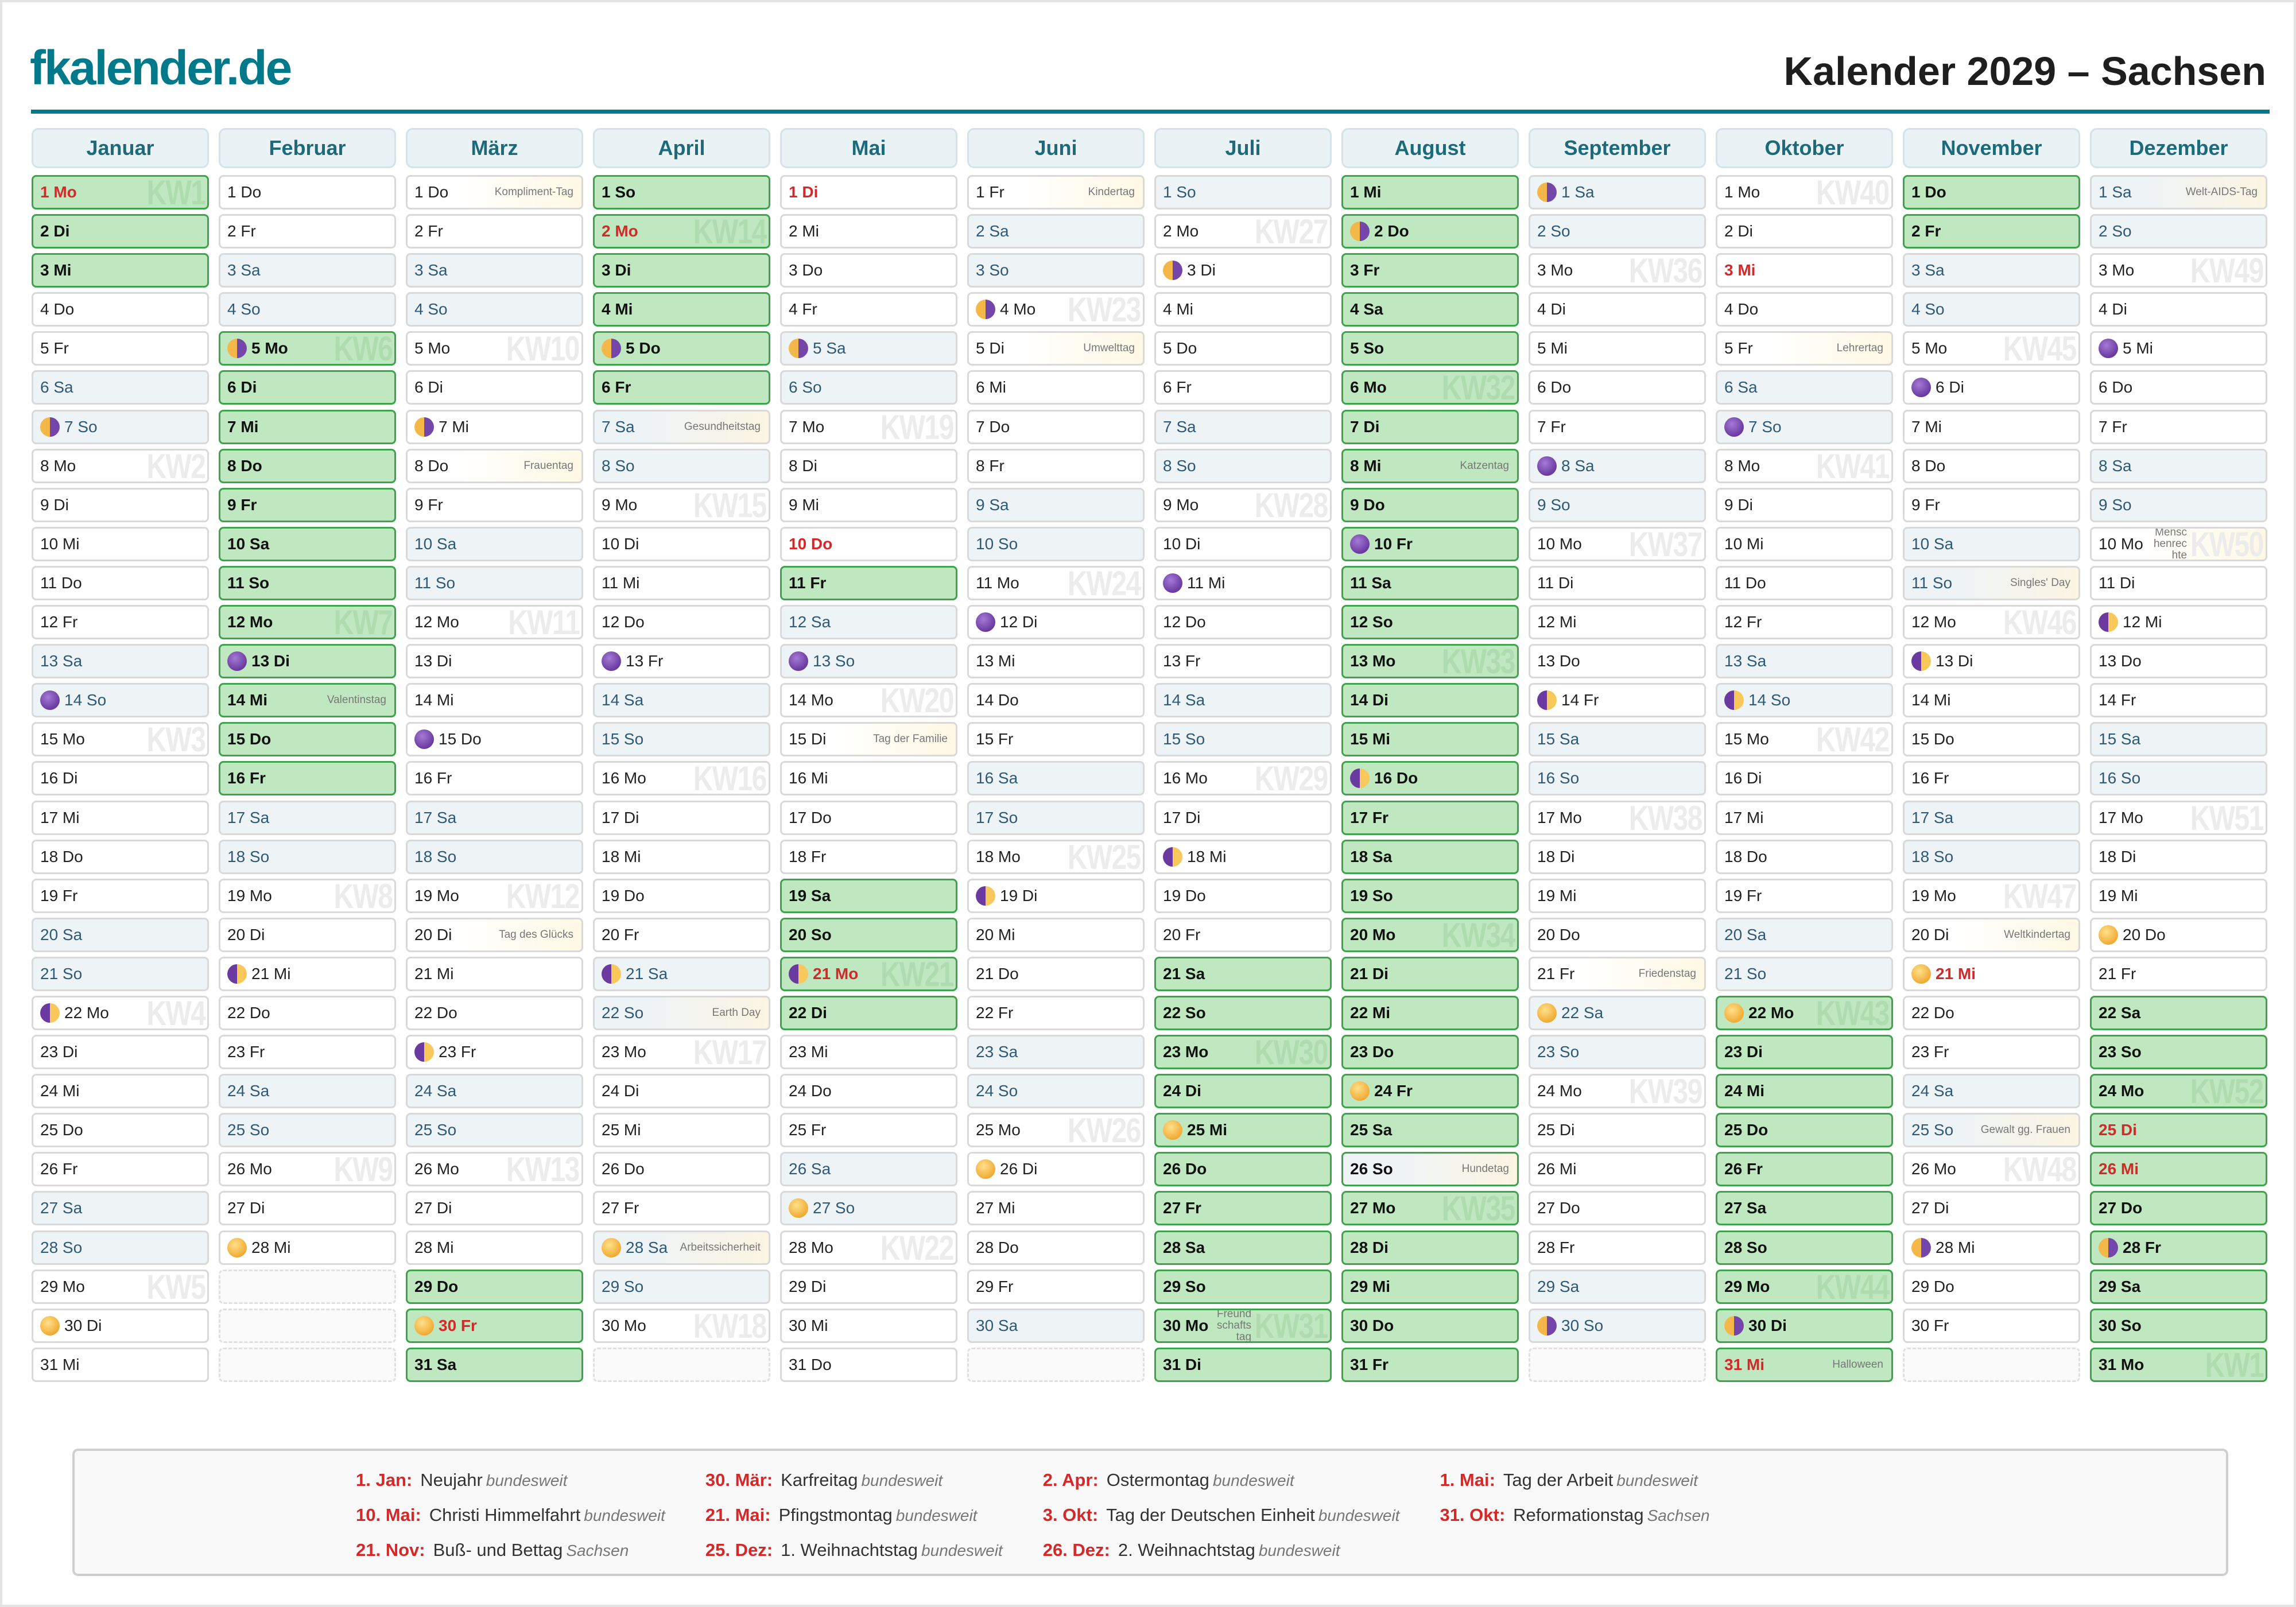 The width and height of the screenshot is (2296, 1607). What do you see at coordinates (616, 387) in the screenshot?
I see `day-label: 6 Fr` at bounding box center [616, 387].